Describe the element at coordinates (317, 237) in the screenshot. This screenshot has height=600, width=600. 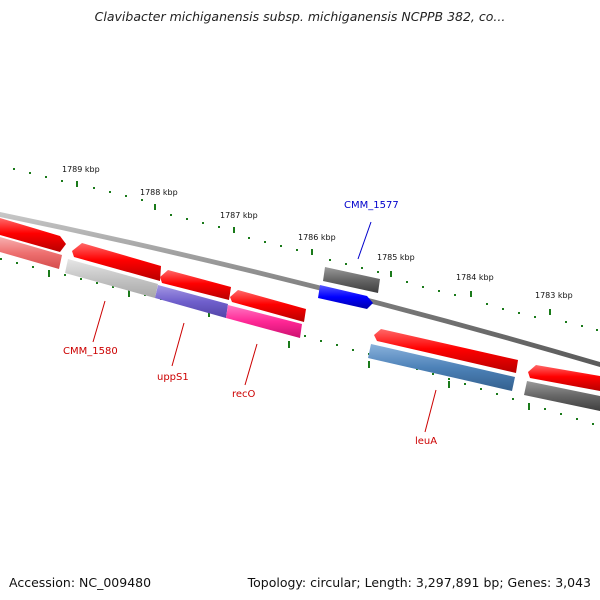
I see `tick-label: 1786 kbp` at that location.